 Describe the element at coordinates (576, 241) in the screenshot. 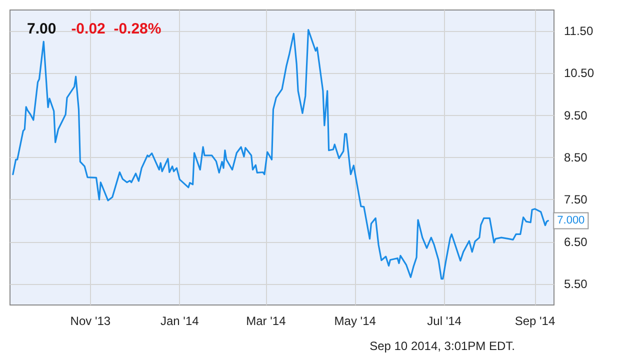

I see `y-tick-label: 6.50` at that location.